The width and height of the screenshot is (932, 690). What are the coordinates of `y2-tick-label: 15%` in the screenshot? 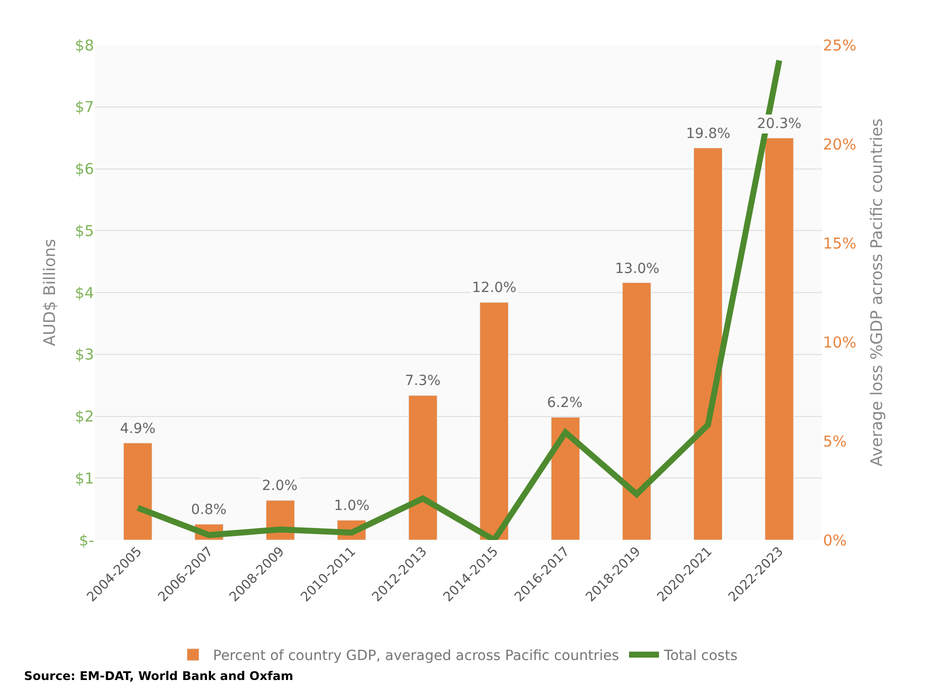 It's located at (839, 243).